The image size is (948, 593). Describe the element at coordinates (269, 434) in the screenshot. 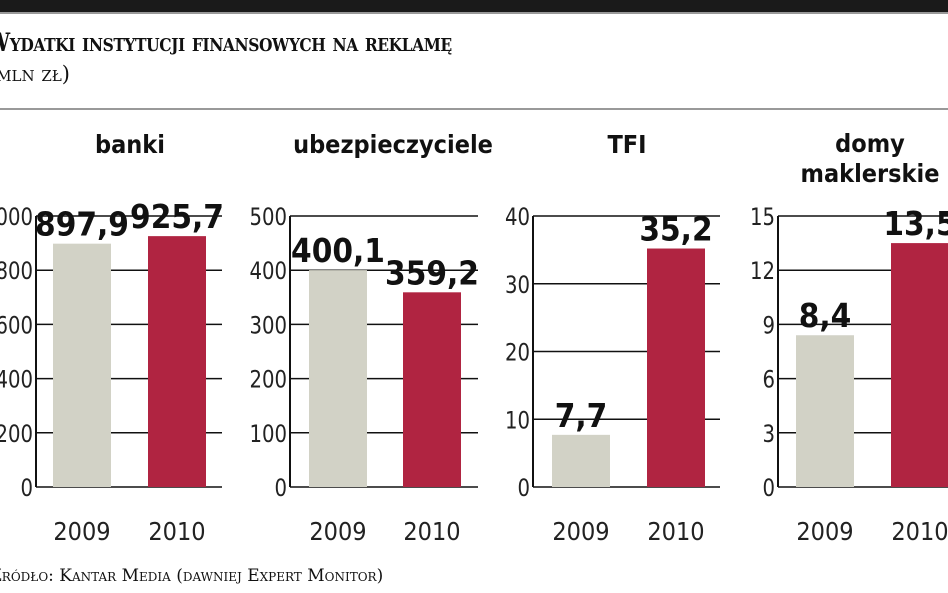

I see `y-tick-label: 100` at that location.